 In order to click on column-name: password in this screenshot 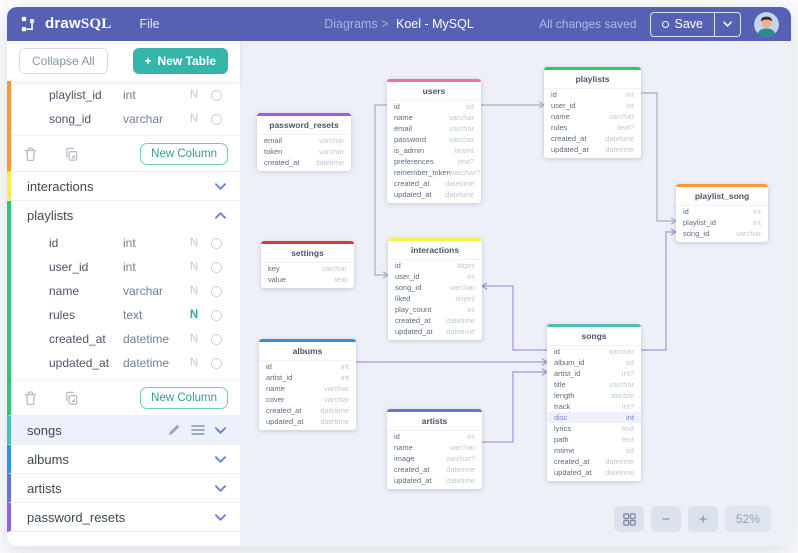, I will do `click(410, 139)`.